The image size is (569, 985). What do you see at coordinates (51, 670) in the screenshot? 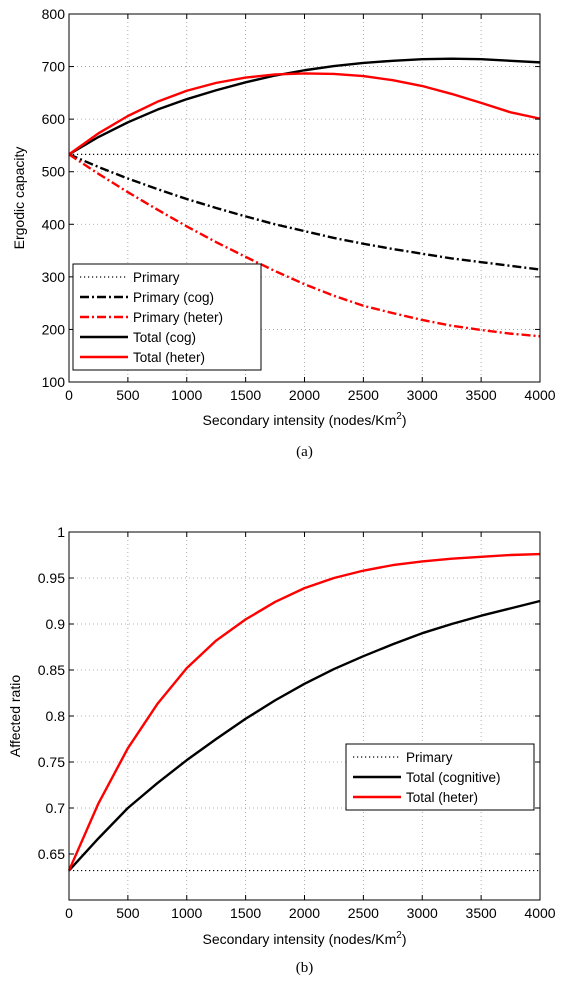
I see `y-tick-label: 0.85` at bounding box center [51, 670].